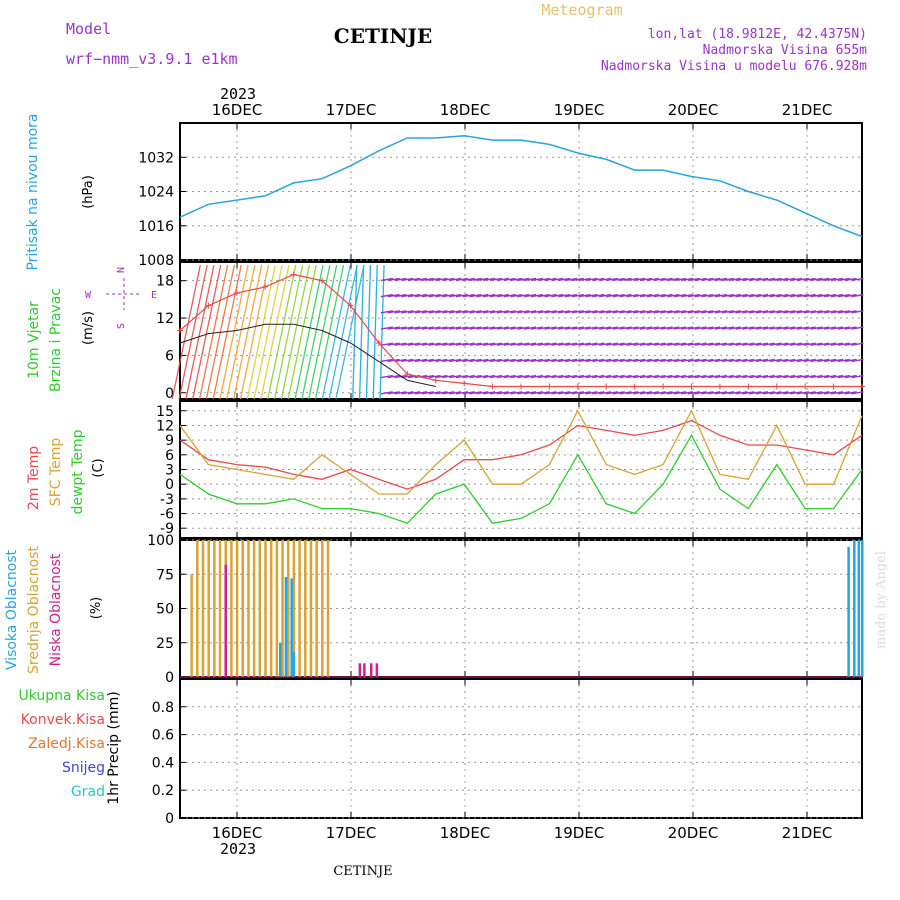 Image resolution: width=900 pixels, height=900 pixels. Describe the element at coordinates (156, 227) in the screenshot. I see `pressure-ytick-label: 1016` at that location.